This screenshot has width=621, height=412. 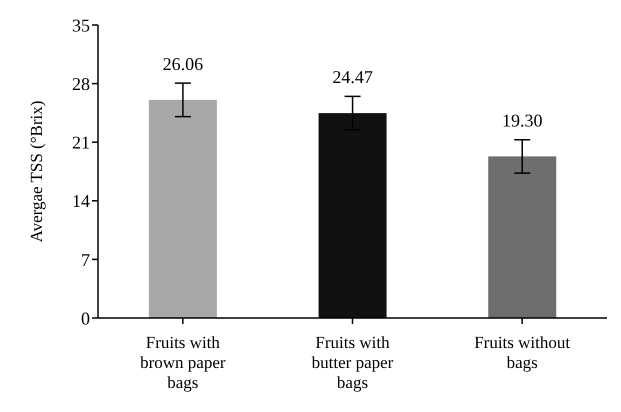 What do you see at coordinates (81, 142) in the screenshot?
I see `y-tick-label: 21` at bounding box center [81, 142].